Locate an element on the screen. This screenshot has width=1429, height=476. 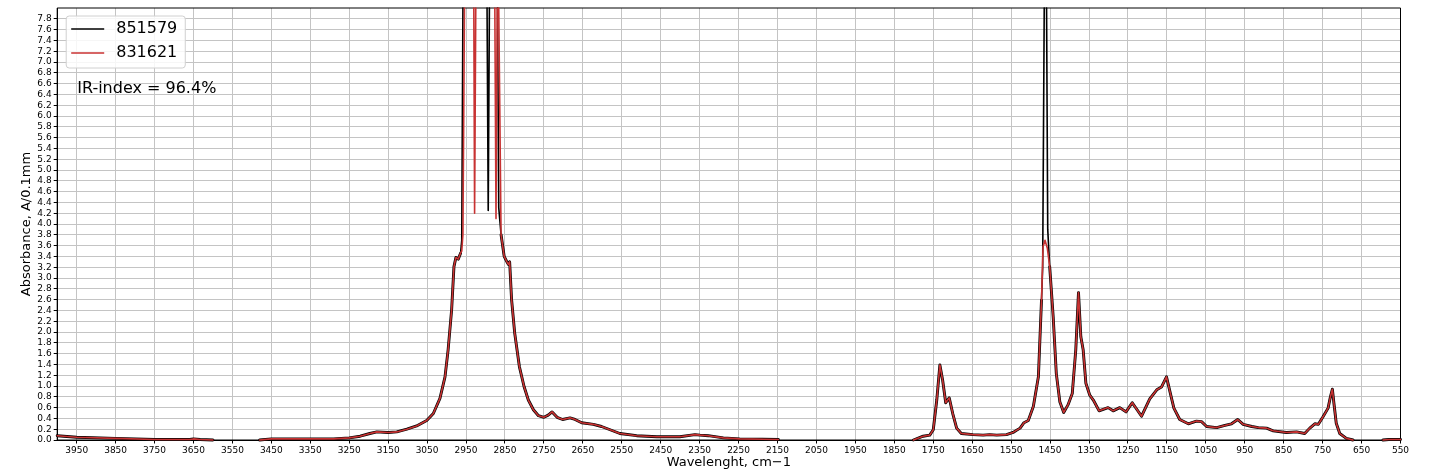
y-tick-label: 6.0 is located at coordinates (44, 115).